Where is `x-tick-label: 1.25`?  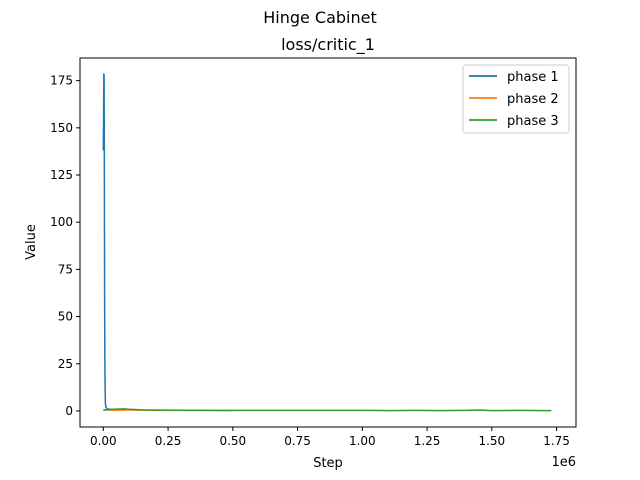
x-tick-label: 1.25 is located at coordinates (427, 441).